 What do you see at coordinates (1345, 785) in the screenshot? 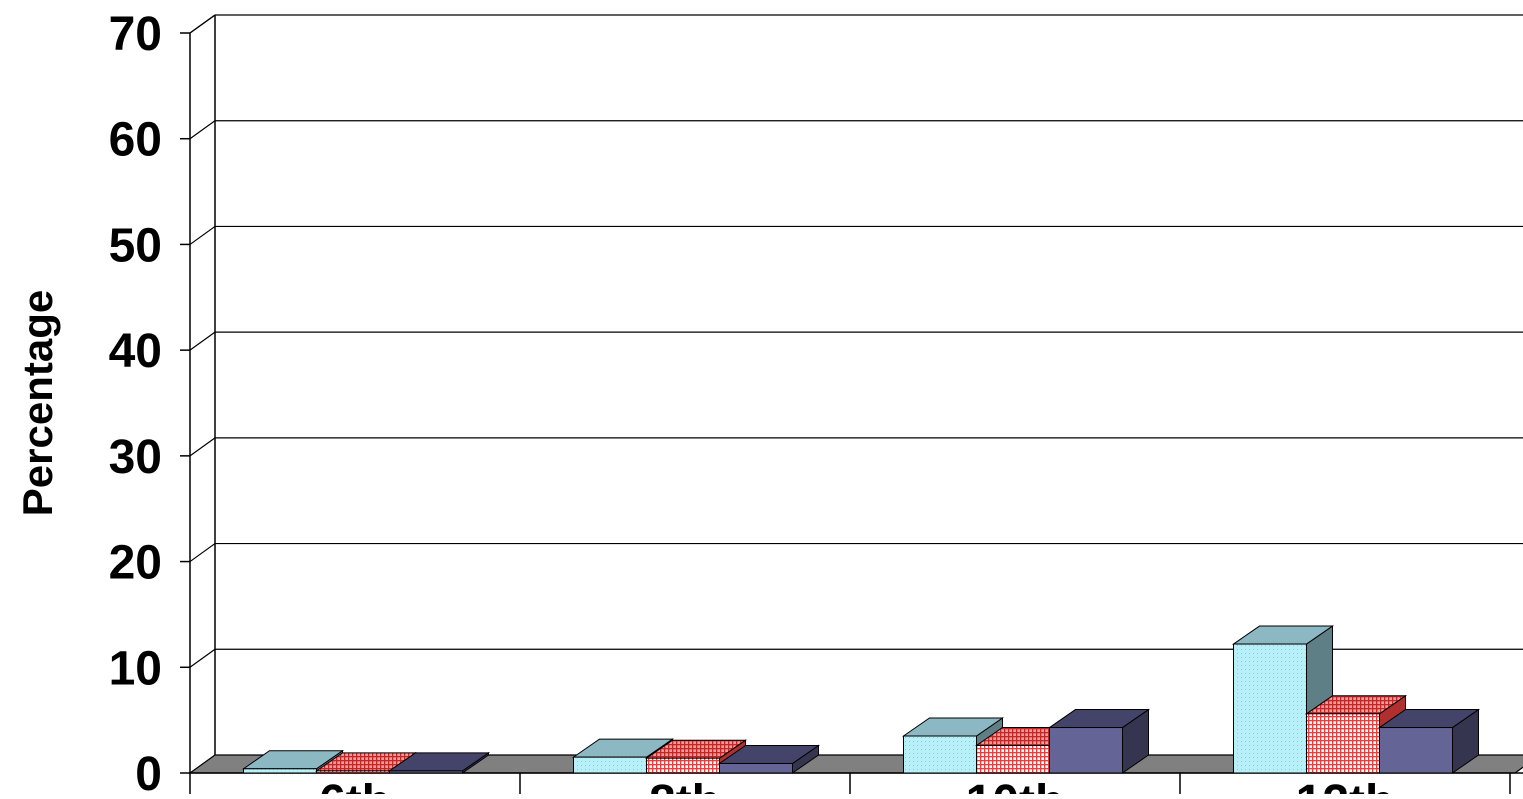
I see `x-tick-label: 12th` at bounding box center [1345, 785].